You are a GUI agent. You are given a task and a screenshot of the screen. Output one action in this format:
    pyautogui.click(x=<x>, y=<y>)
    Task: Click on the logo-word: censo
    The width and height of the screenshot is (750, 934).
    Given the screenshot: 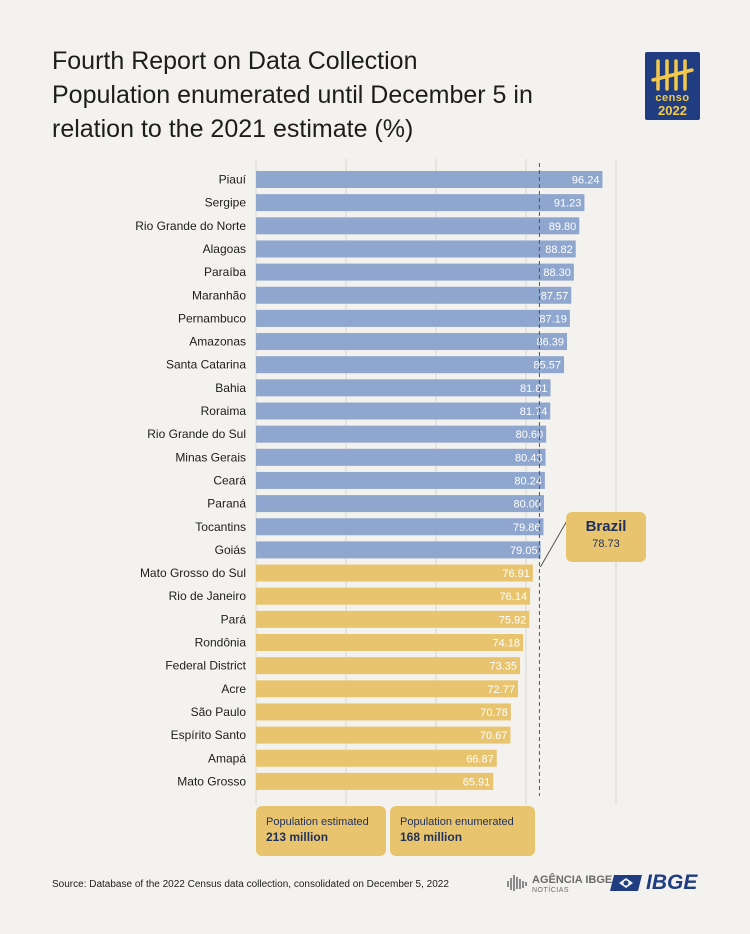 What is the action you would take?
    pyautogui.click(x=672, y=98)
    